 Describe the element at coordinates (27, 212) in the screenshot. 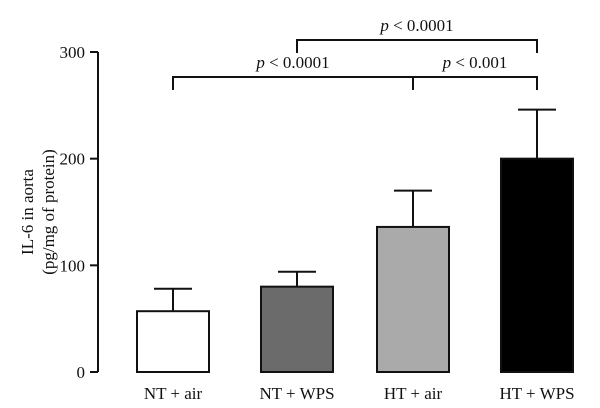

I see `y-axis-label-line: IL-6 in aorta` at that location.